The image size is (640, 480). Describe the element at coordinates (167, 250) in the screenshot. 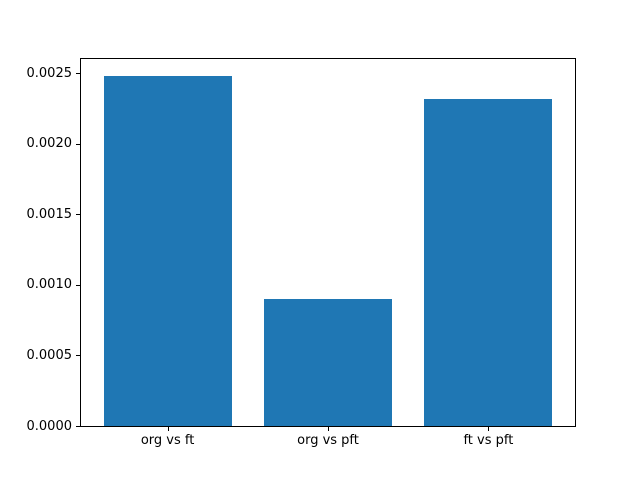

I see `bar-org-vs-ft` at that location.